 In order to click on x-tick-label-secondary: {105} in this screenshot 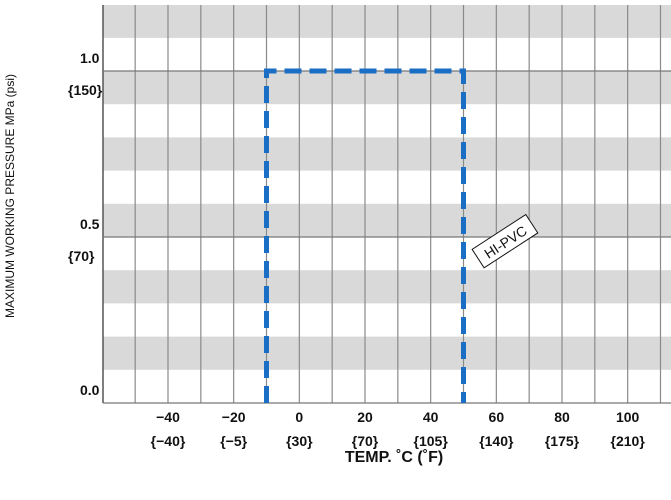, I will do `click(431, 441)`.